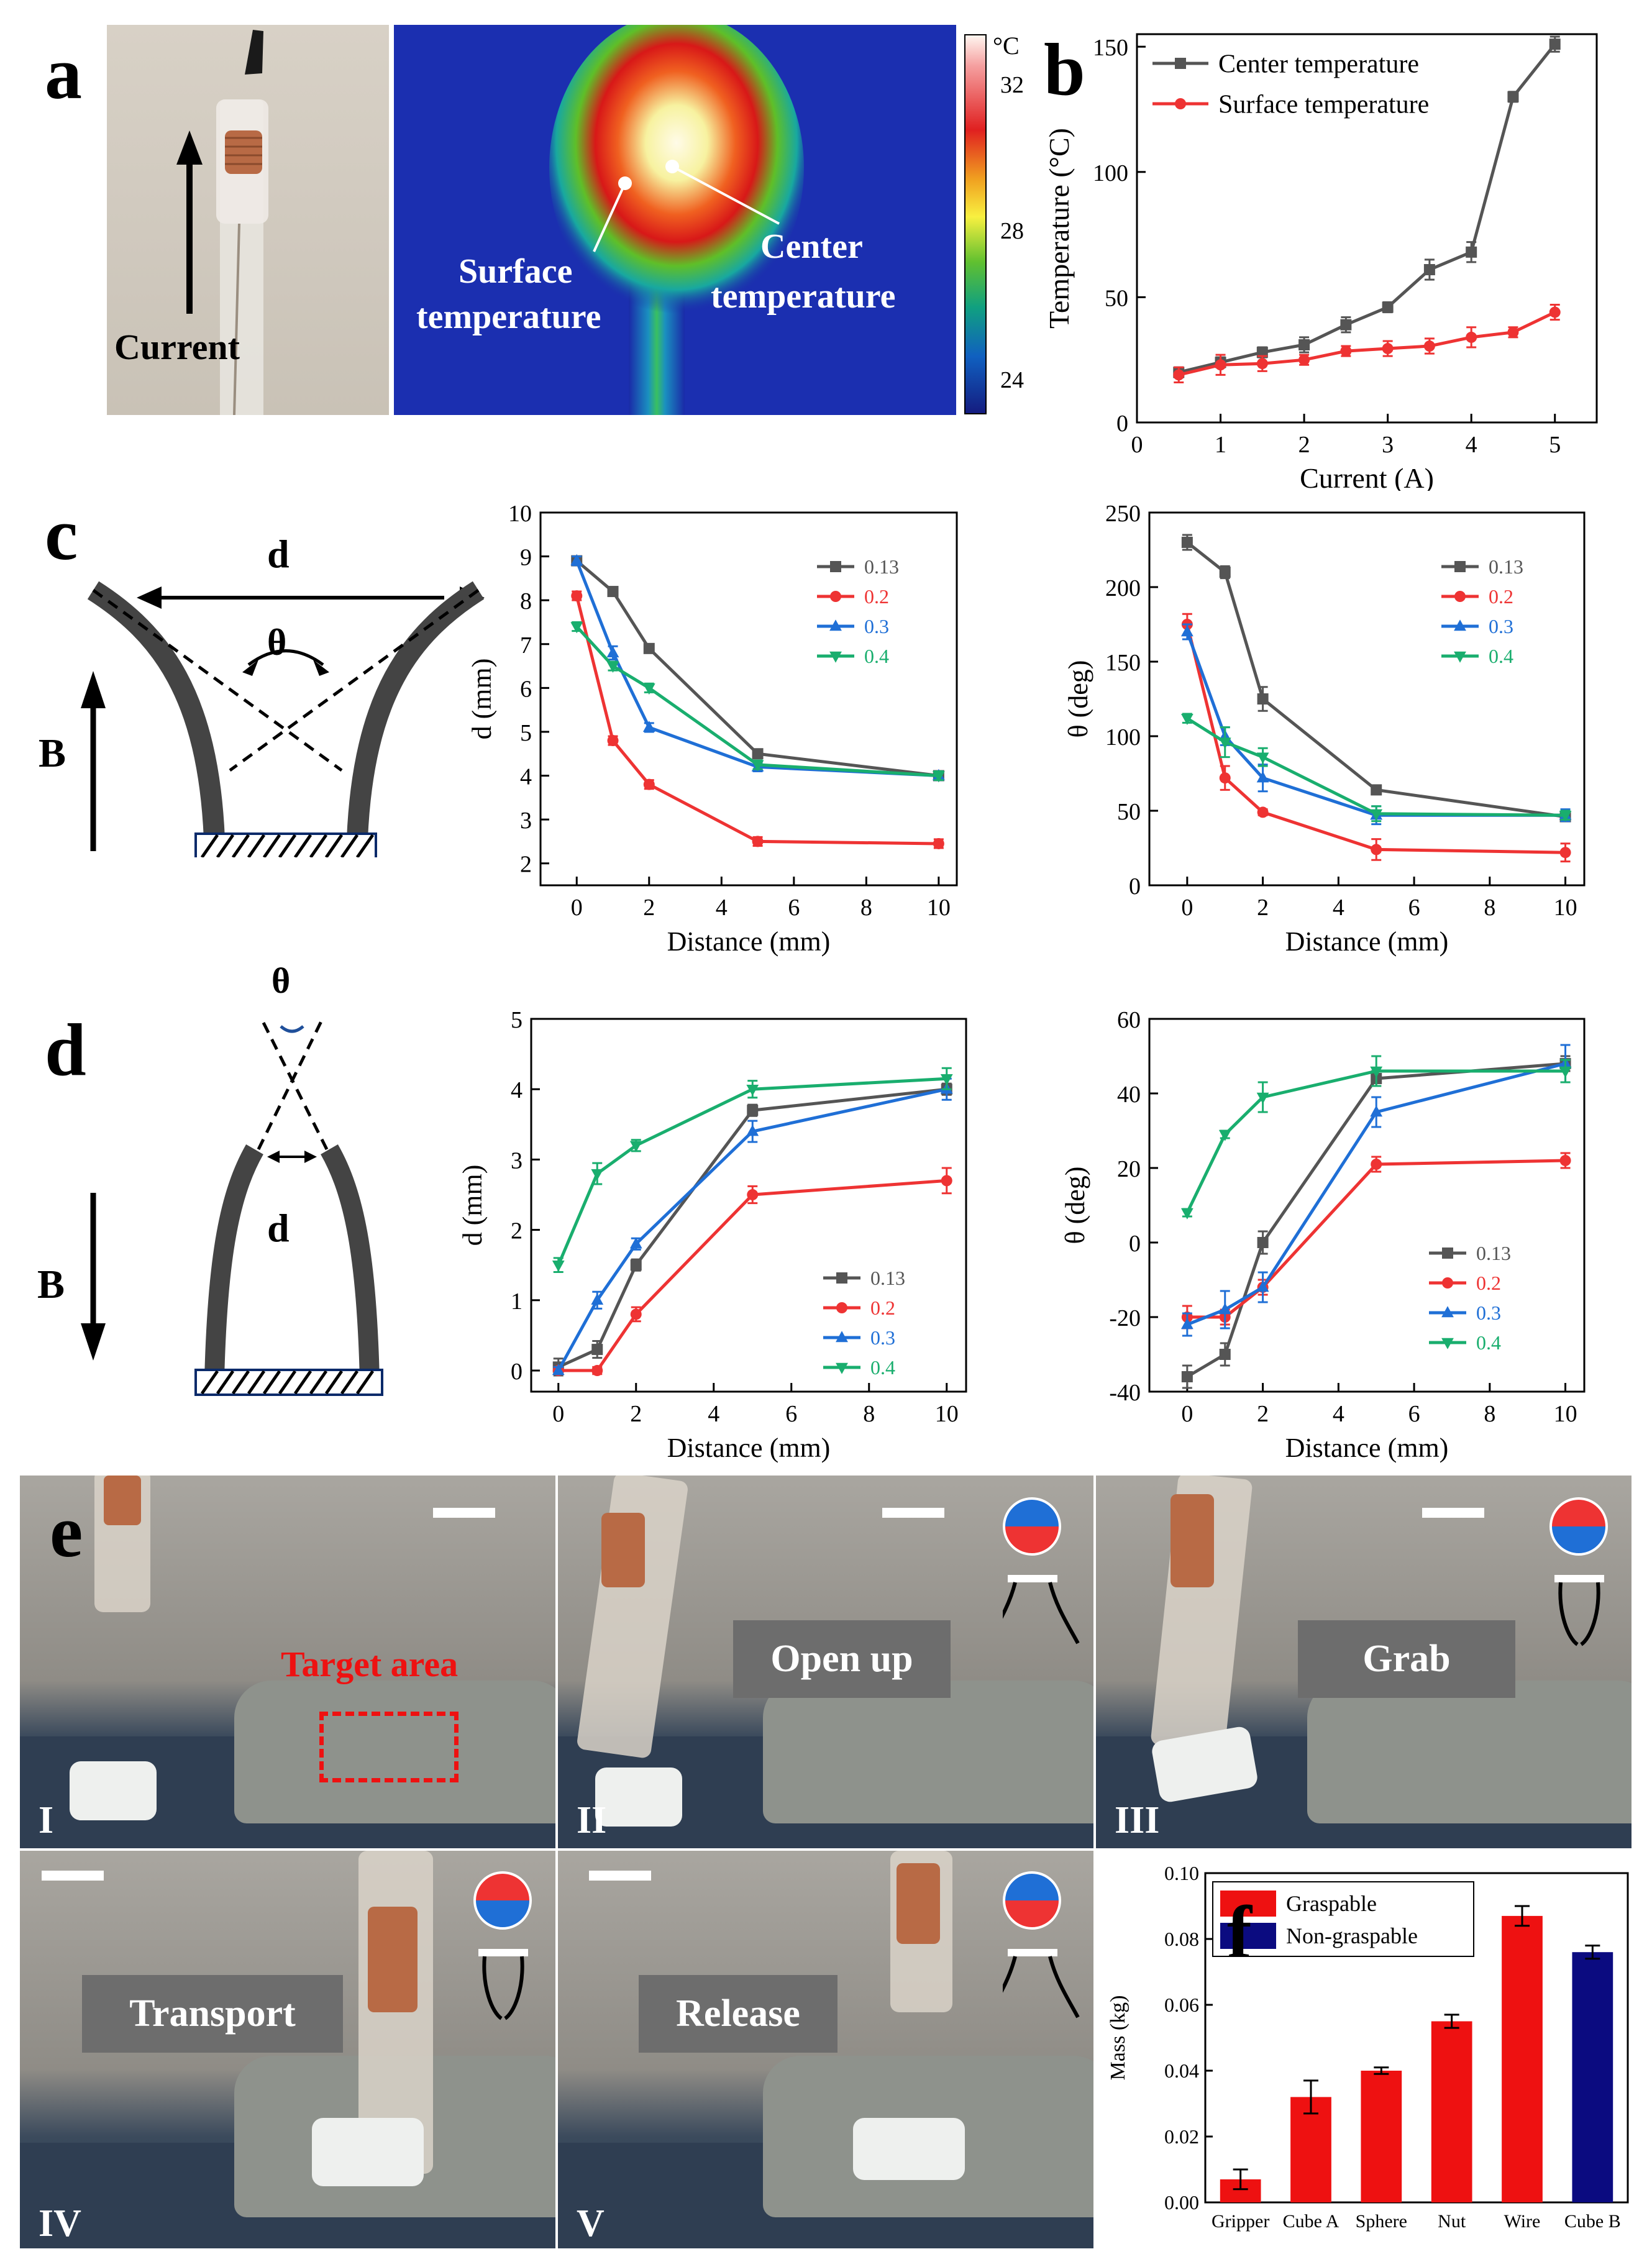 The height and width of the screenshot is (2267, 1652). What do you see at coordinates (517, 1020) in the screenshot?
I see `y-tick-label: 5` at bounding box center [517, 1020].